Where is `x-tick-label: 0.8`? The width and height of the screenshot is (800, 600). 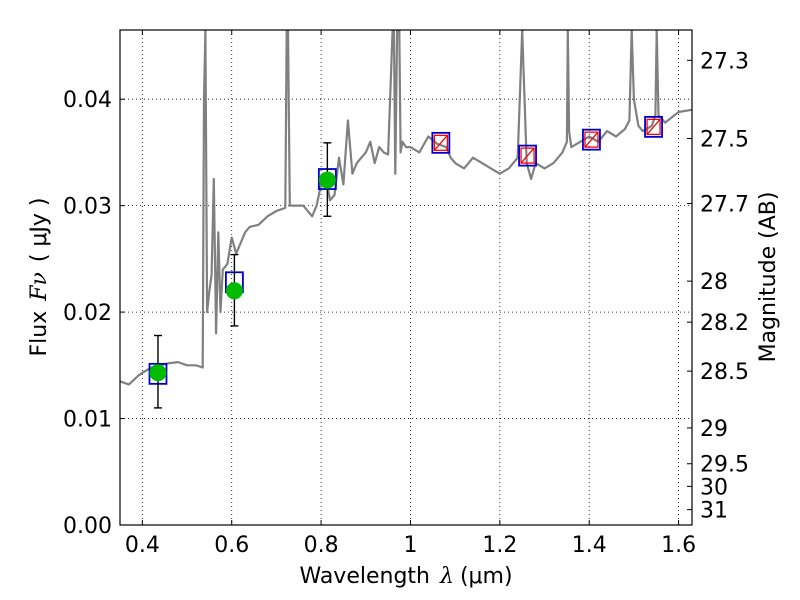 x-tick-label: 0.8 is located at coordinates (321, 545).